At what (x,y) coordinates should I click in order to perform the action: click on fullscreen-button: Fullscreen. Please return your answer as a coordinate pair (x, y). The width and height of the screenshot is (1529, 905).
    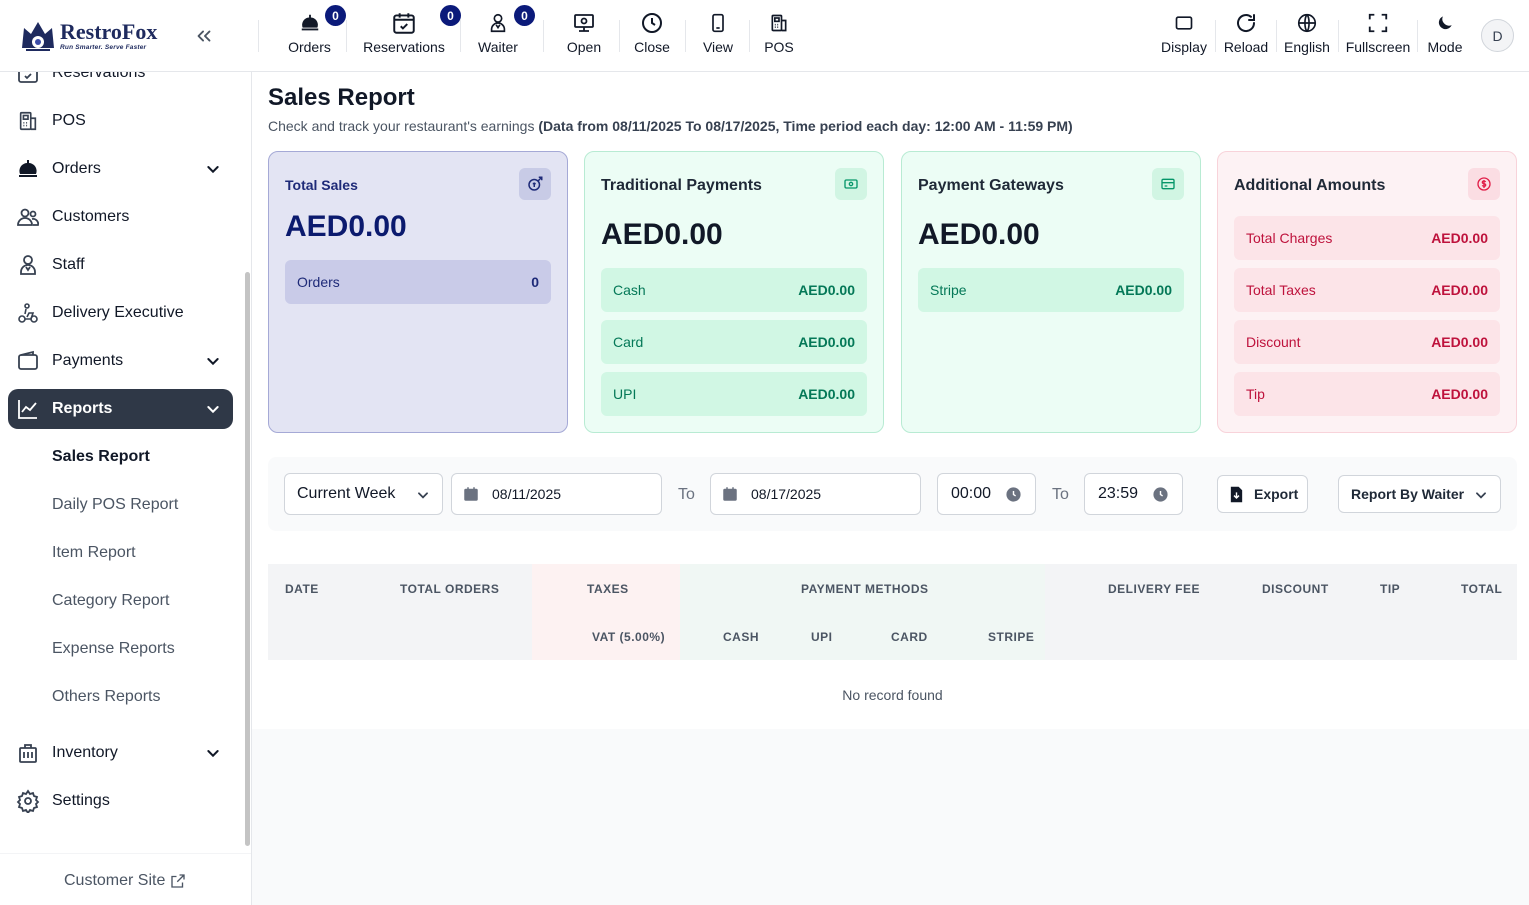
    Looking at the image, I should click on (1378, 36).